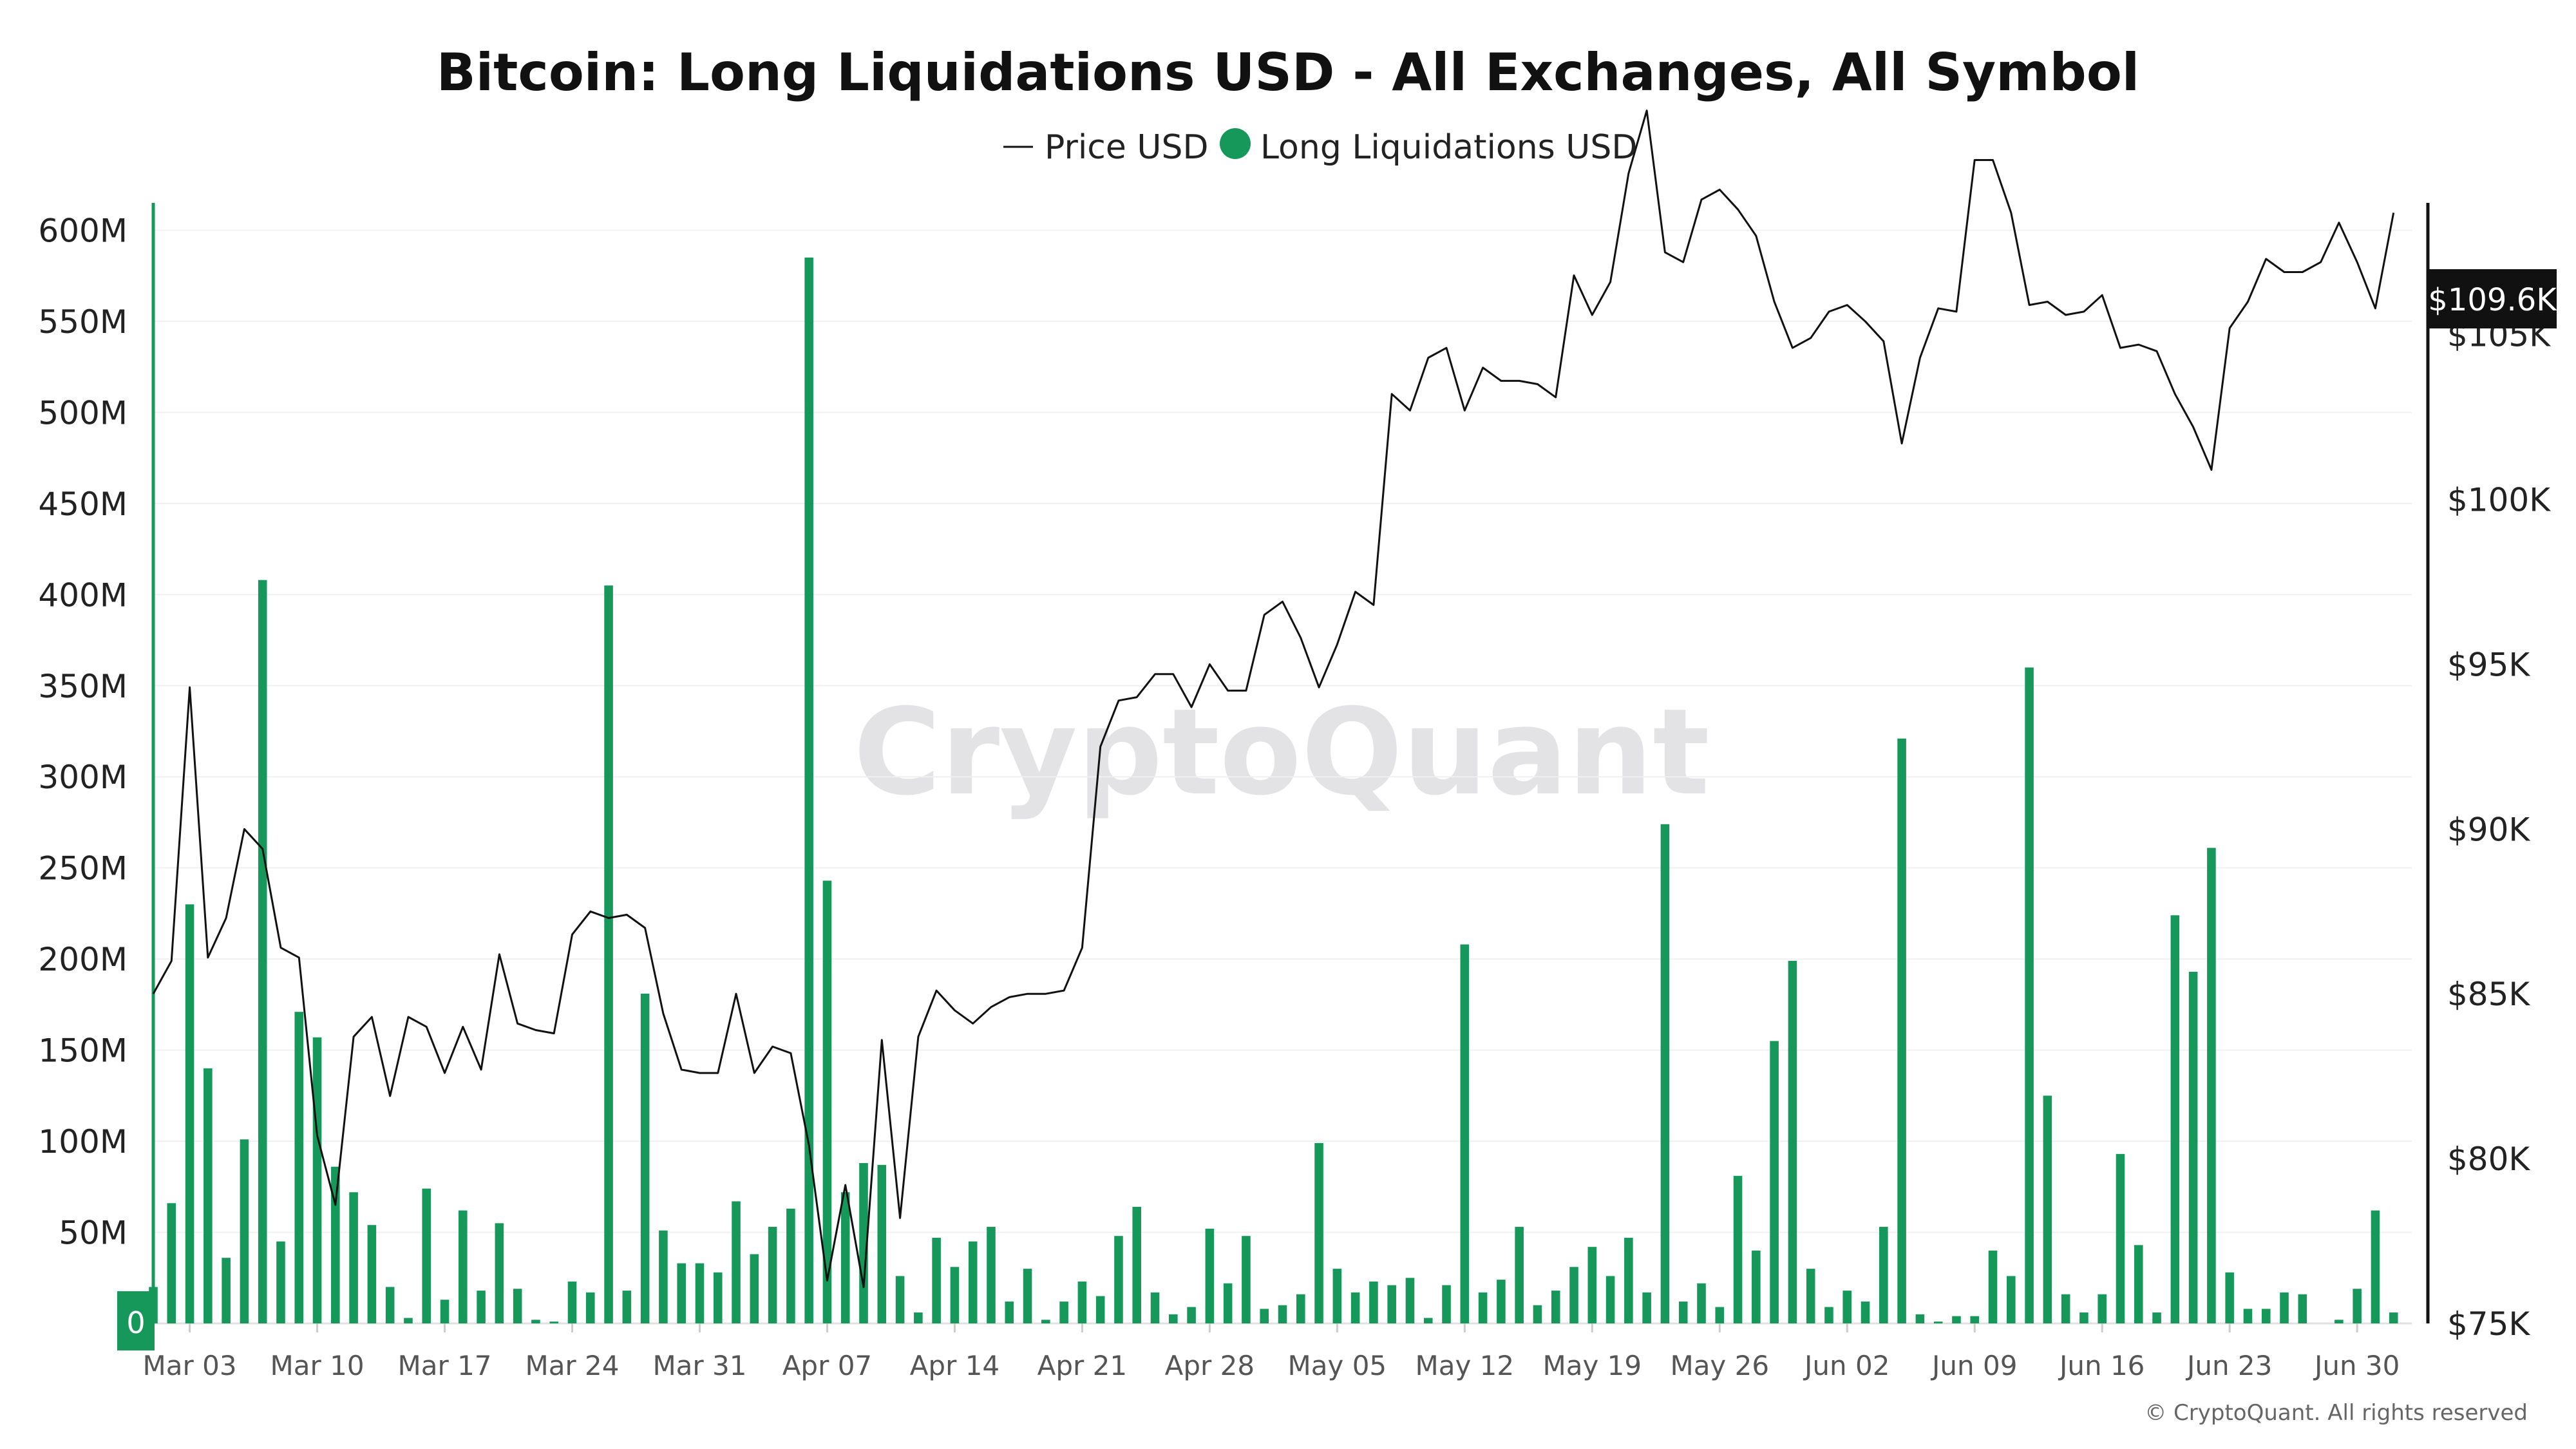  What do you see at coordinates (2489, 829) in the screenshot?
I see `right-tick-label: $90K` at bounding box center [2489, 829].